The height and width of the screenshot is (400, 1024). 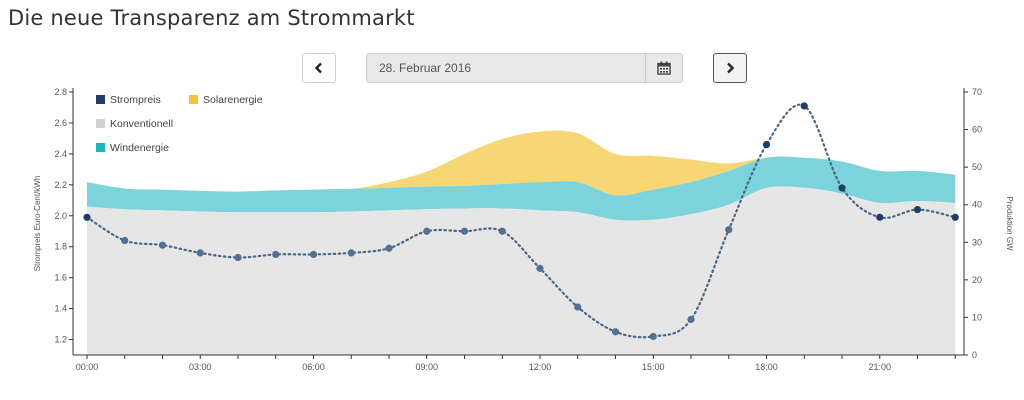 I want to click on legend-swatch-strompreis, so click(x=100, y=99).